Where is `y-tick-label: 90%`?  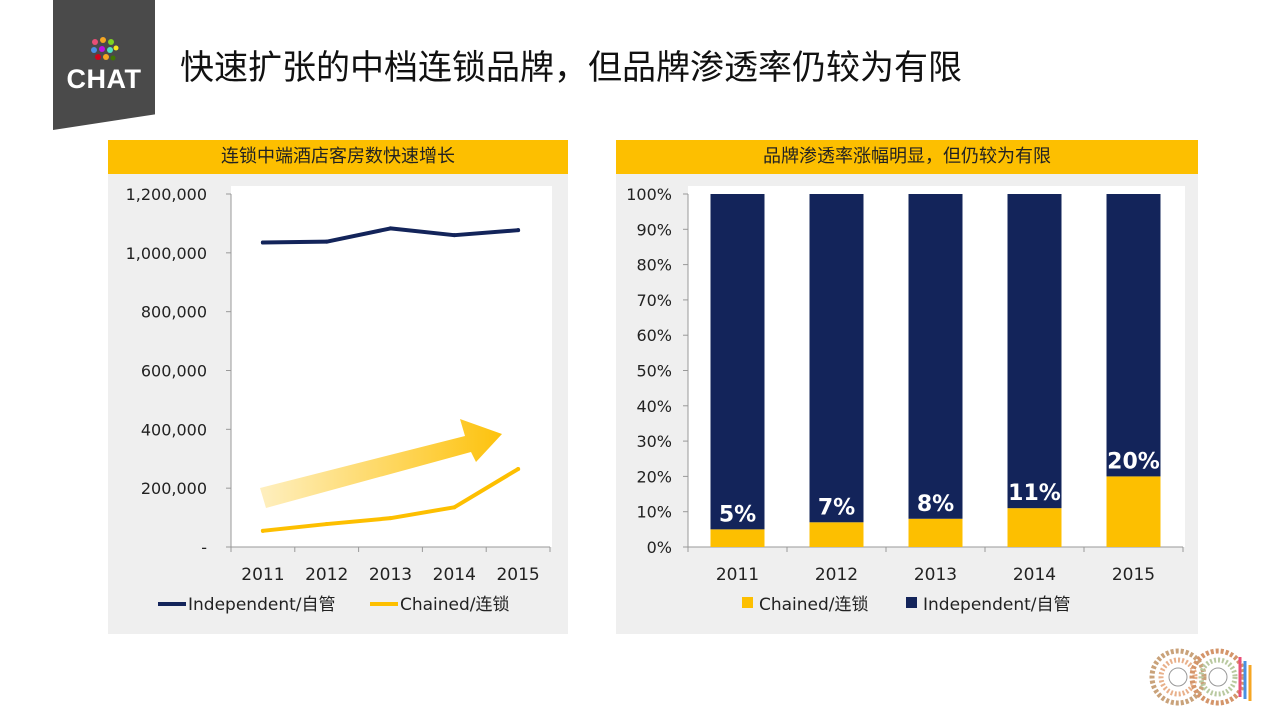 y-tick-label: 90% is located at coordinates (654, 229).